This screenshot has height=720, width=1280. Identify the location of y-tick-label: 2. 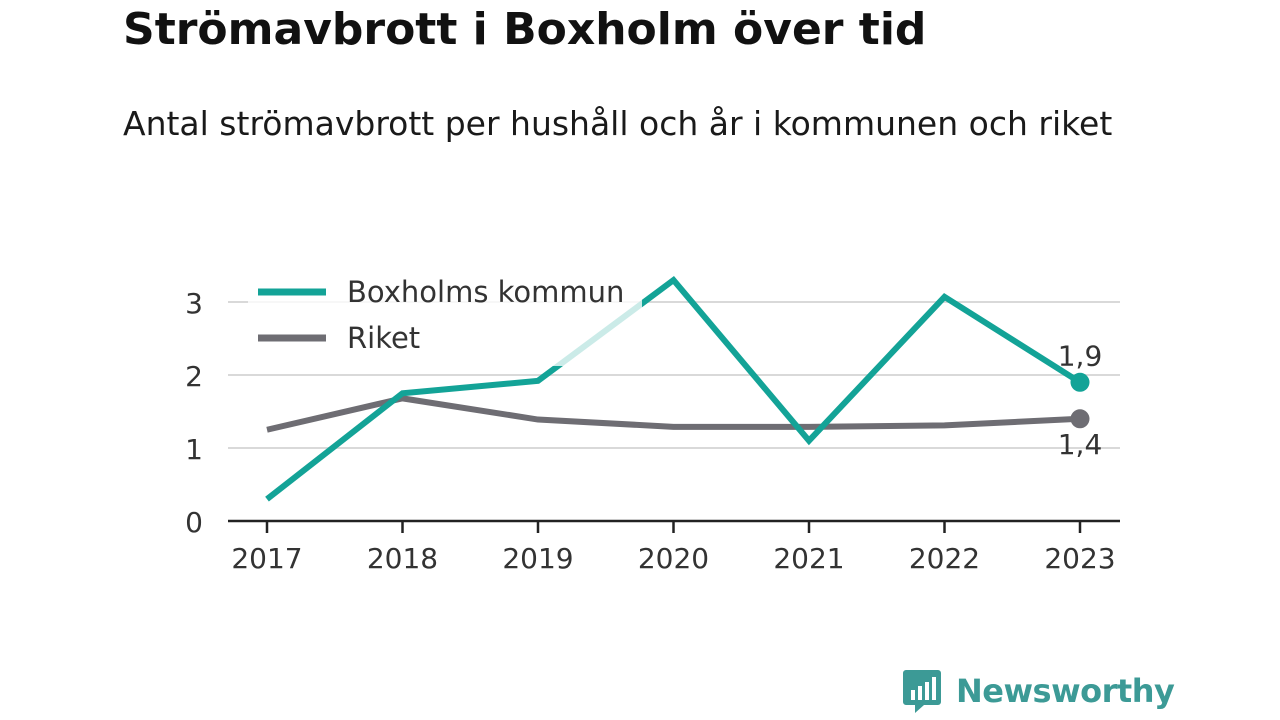
(194, 376).